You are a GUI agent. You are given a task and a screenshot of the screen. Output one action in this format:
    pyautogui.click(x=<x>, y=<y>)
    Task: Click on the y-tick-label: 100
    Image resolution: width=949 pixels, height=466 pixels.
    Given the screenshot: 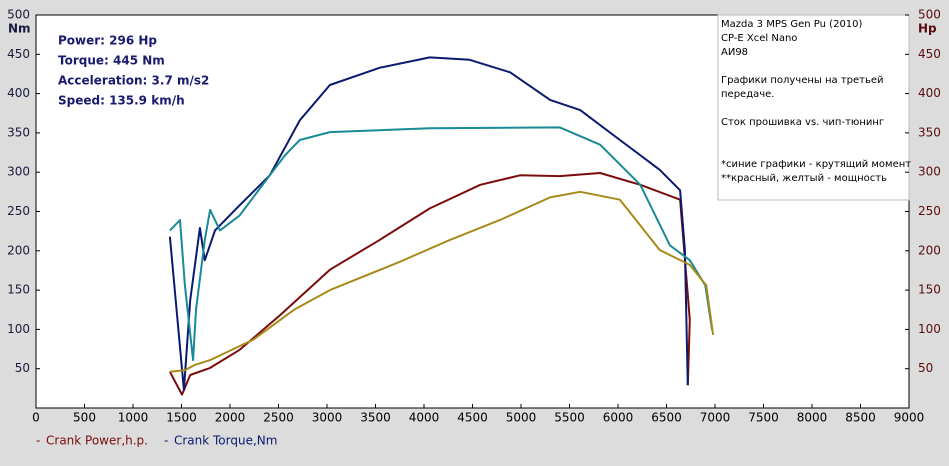 What is the action you would take?
    pyautogui.click(x=18, y=329)
    